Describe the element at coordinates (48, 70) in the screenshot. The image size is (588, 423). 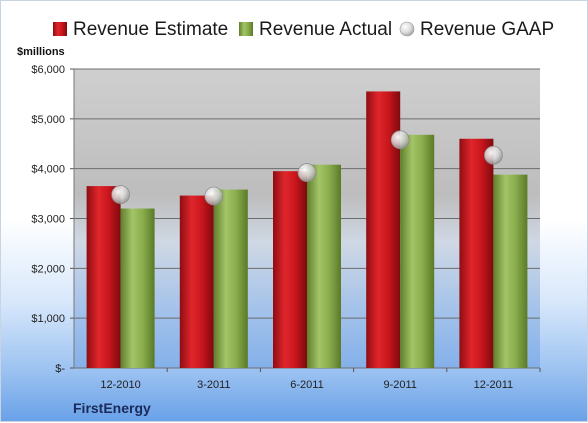
I see `y-tick-label: $6,000` at that location.